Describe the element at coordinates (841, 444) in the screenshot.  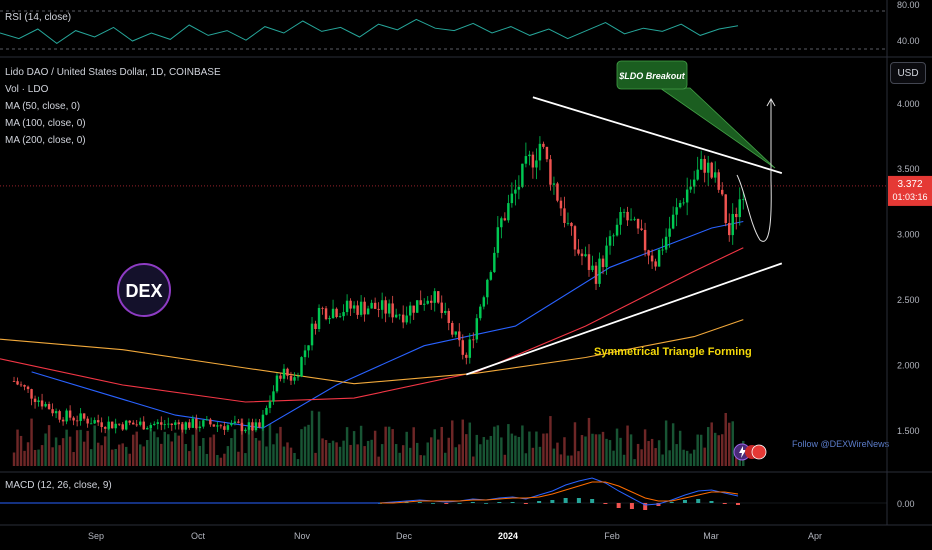
I see `follow-watermark: Follow @DEXWireNews` at that location.